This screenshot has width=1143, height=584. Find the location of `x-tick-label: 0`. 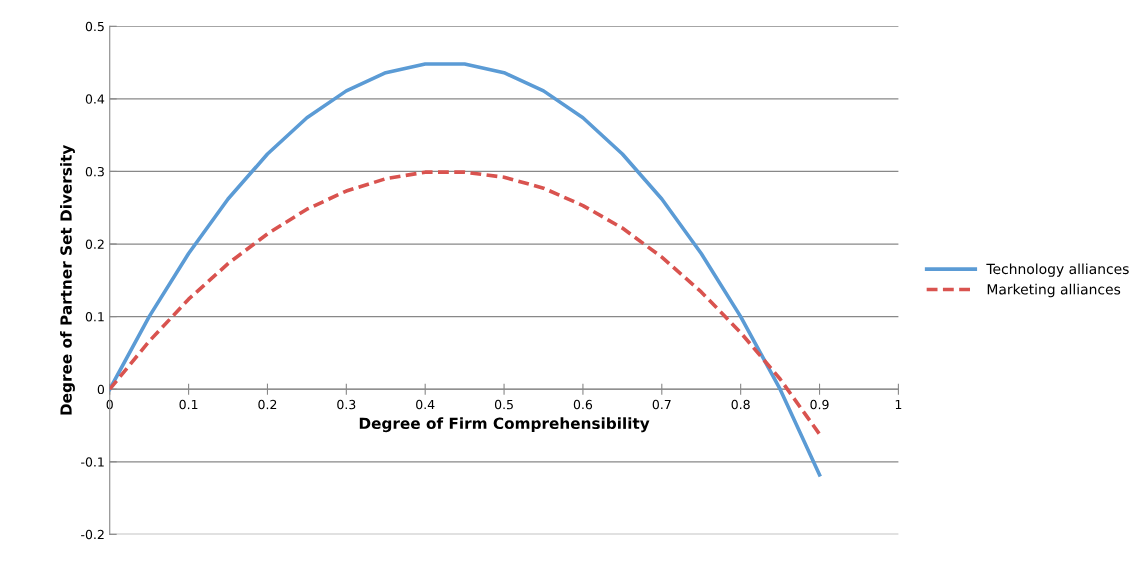

x-tick-label: 0 is located at coordinates (109, 404).